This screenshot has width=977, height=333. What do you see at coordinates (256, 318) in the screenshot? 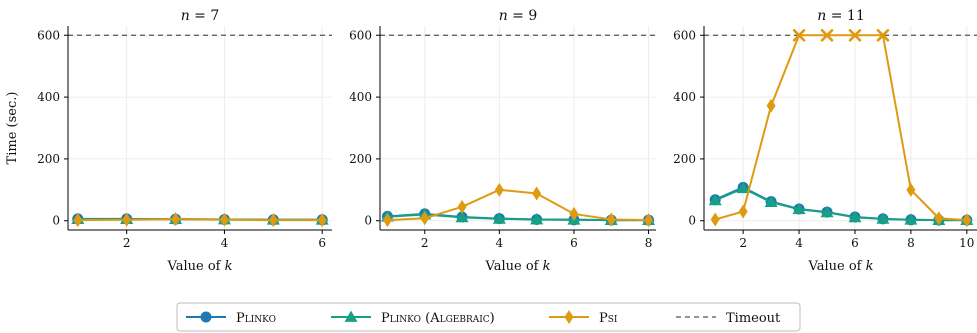
I see `legend-label: Plinko` at bounding box center [256, 318].